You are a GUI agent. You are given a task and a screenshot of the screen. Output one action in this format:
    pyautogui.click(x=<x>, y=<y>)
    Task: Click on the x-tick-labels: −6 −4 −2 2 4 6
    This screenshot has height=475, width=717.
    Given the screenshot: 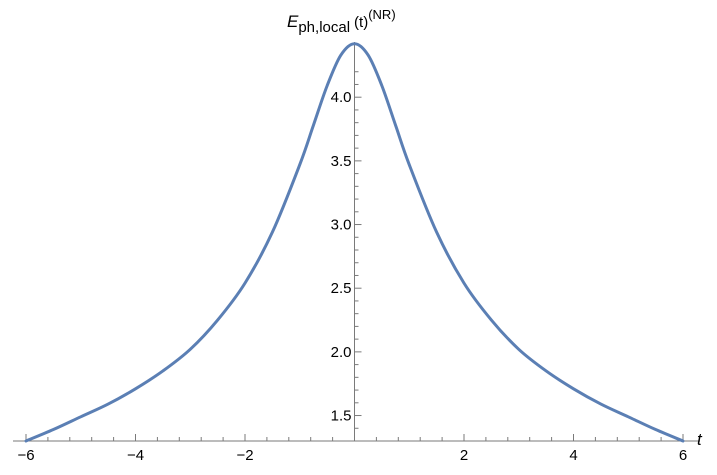 What is the action you would take?
    pyautogui.click(x=352, y=455)
    